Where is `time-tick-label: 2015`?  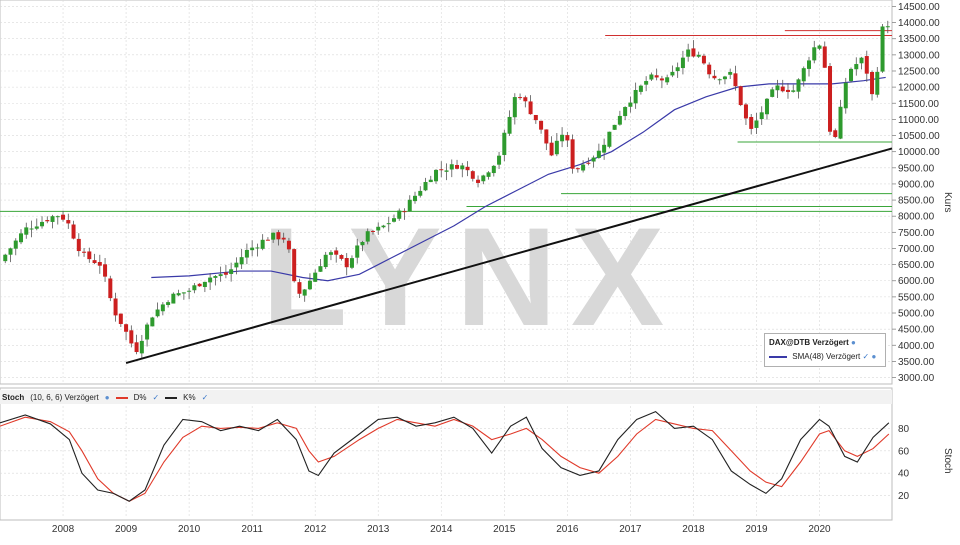
time-tick-label: 2015 is located at coordinates (504, 529).